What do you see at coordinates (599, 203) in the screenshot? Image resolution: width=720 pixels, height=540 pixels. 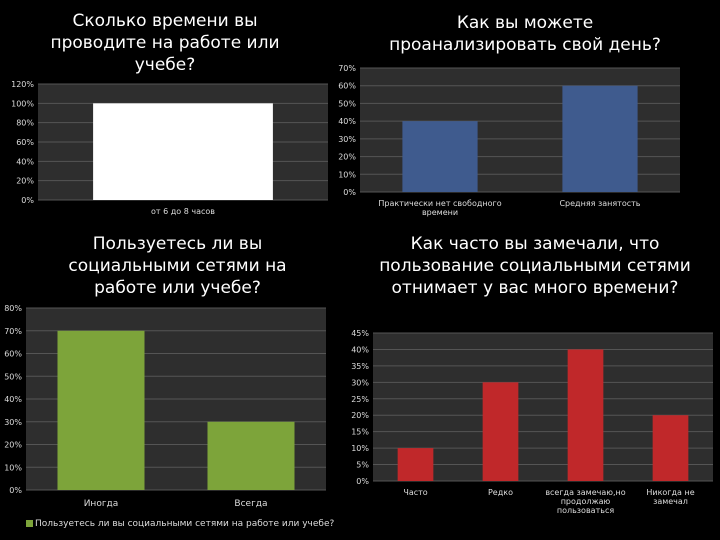 I see `x-tick-label: Средняя занятость` at bounding box center [599, 203].